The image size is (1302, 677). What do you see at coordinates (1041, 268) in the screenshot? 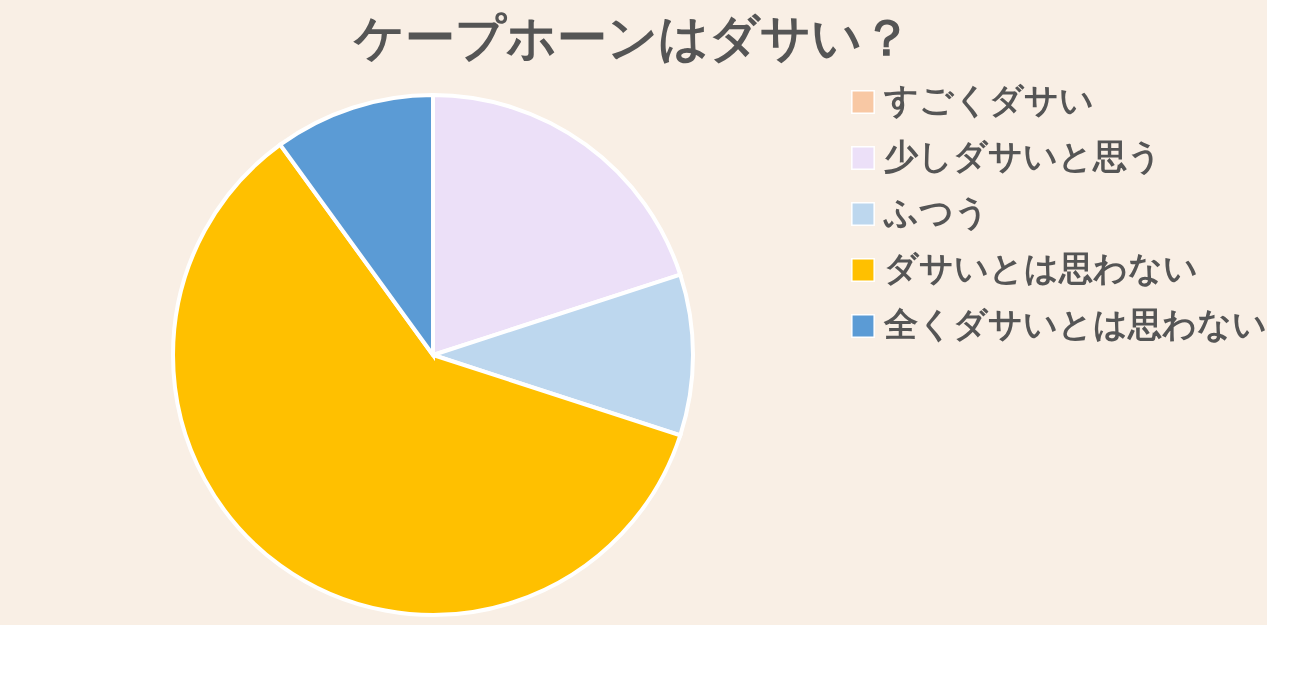
I see `legend-label: ダサいとは思わない` at bounding box center [1041, 268].